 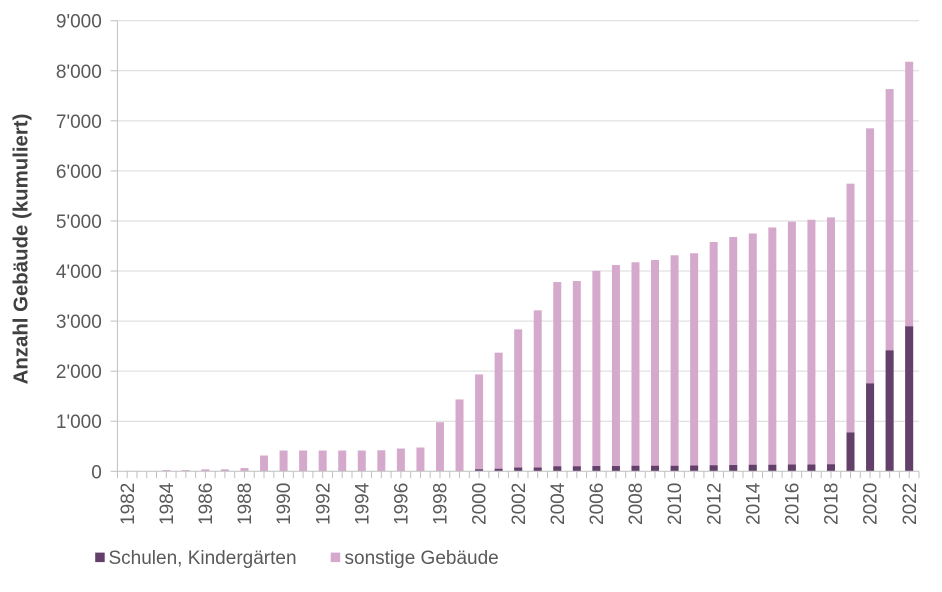 I want to click on svg-text: 2002, so click(x=519, y=504).